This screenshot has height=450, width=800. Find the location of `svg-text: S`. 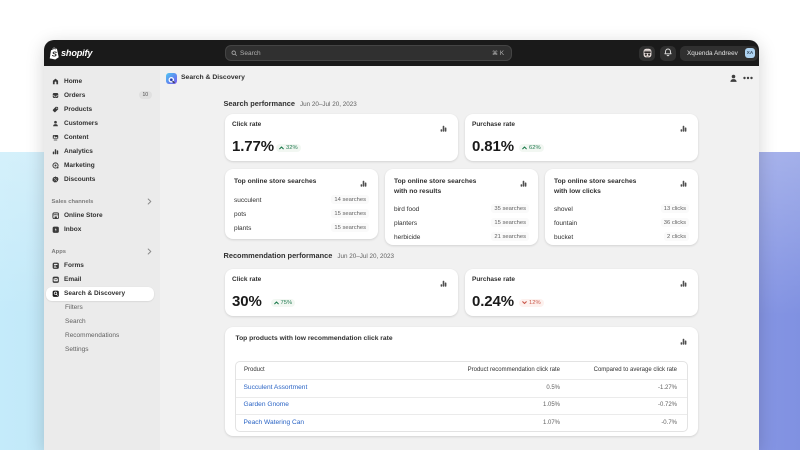

svg-text: S is located at coordinates (54, 53).